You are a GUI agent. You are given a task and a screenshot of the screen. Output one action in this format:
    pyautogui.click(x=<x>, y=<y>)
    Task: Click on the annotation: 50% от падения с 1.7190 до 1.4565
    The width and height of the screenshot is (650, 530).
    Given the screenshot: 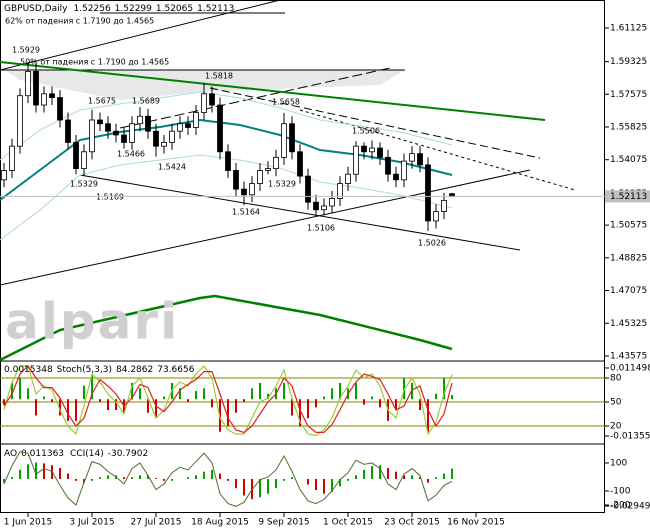 What is the action you would take?
    pyautogui.click(x=94, y=62)
    